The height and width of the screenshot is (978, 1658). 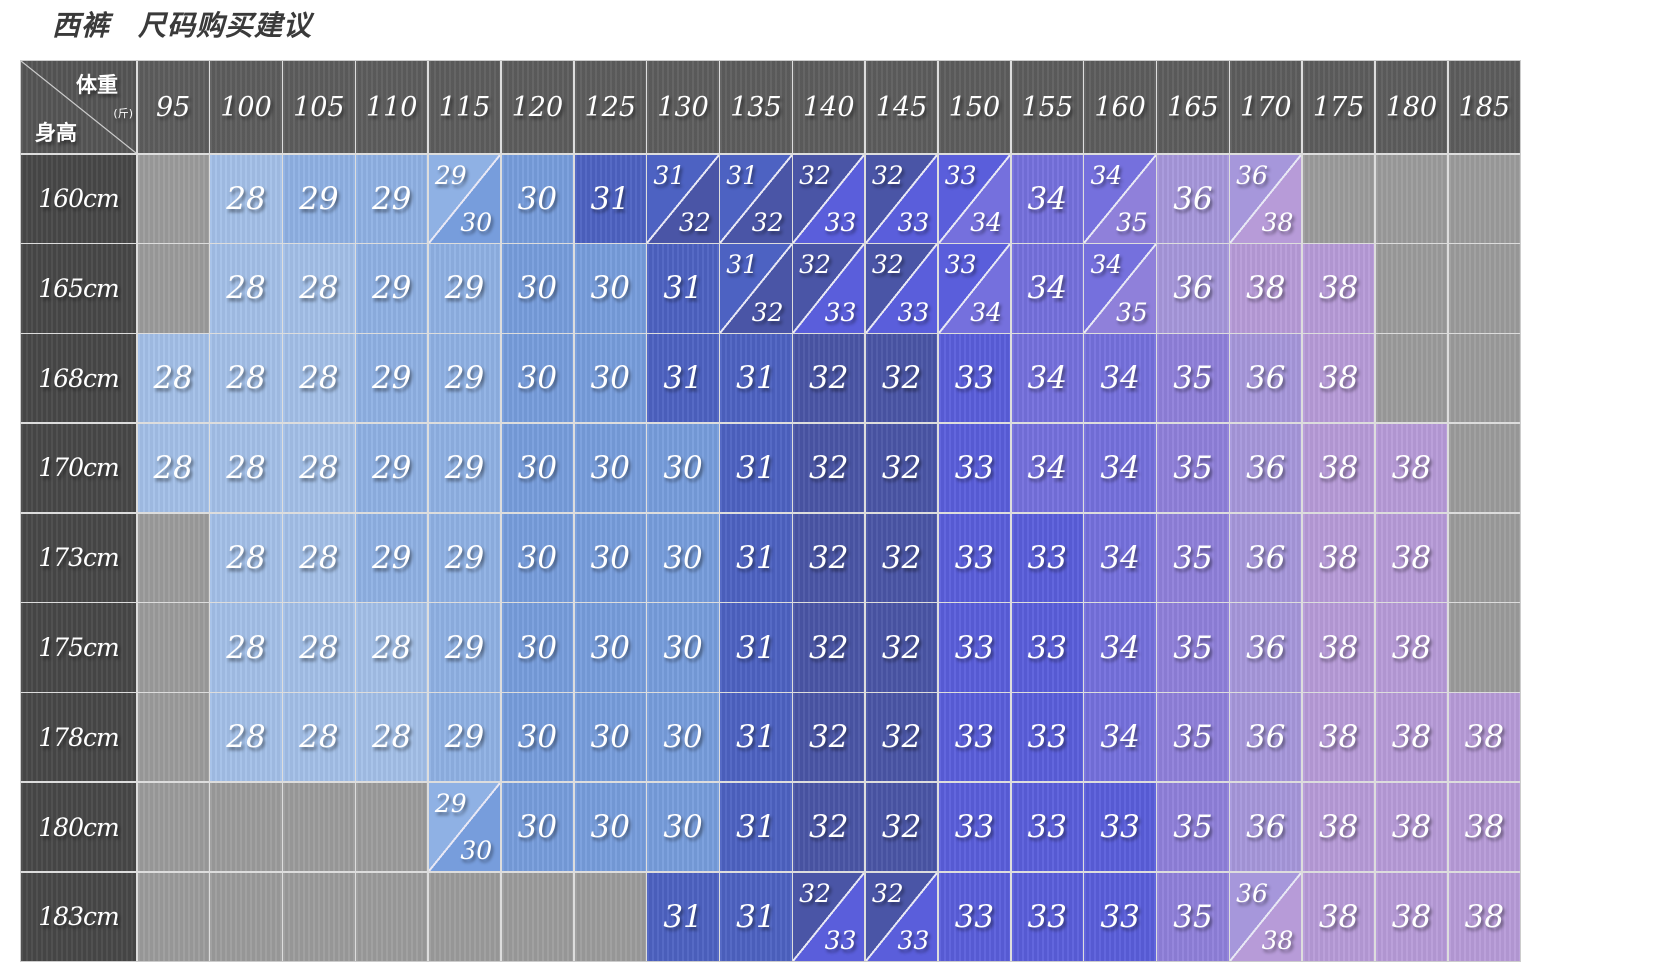 What do you see at coordinates (464, 827) in the screenshot?
I see `split-size-cell: 29 30` at bounding box center [464, 827].